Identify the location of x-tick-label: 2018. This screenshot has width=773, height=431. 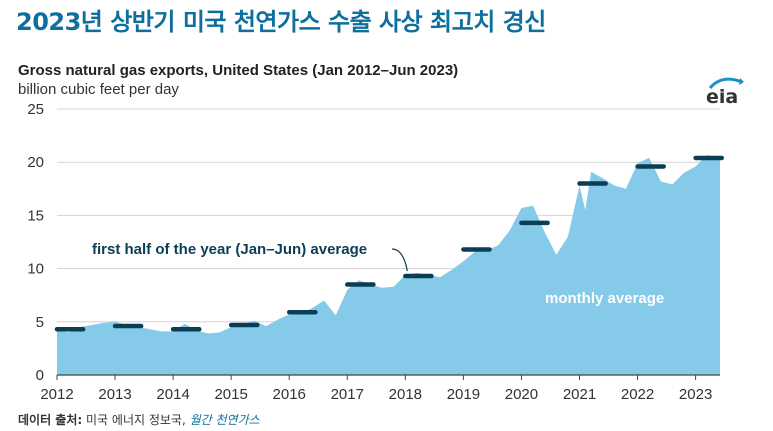
(405, 394).